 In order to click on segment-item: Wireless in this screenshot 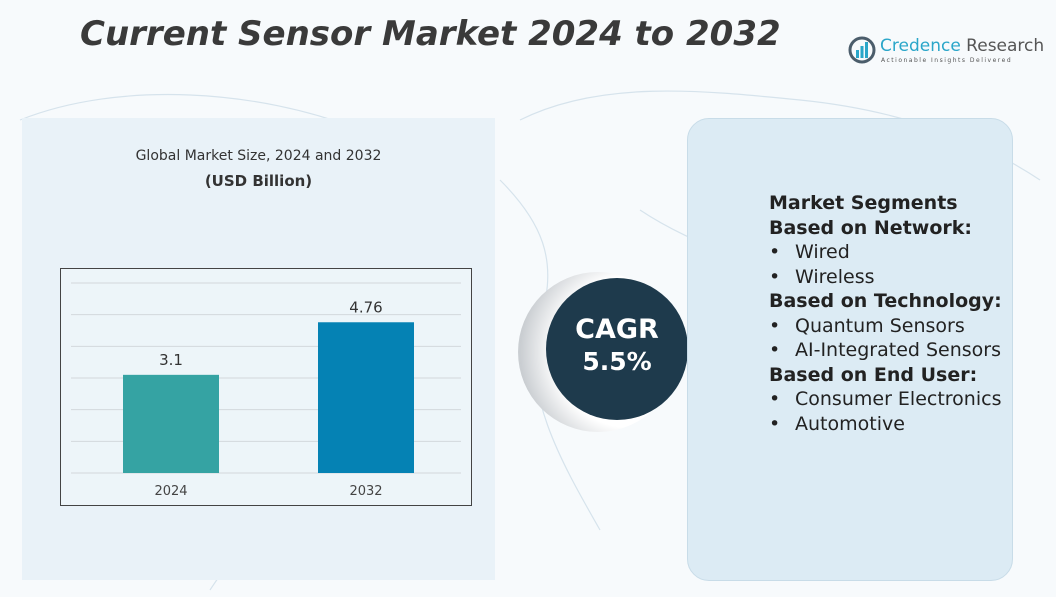, I will do `click(885, 277)`.